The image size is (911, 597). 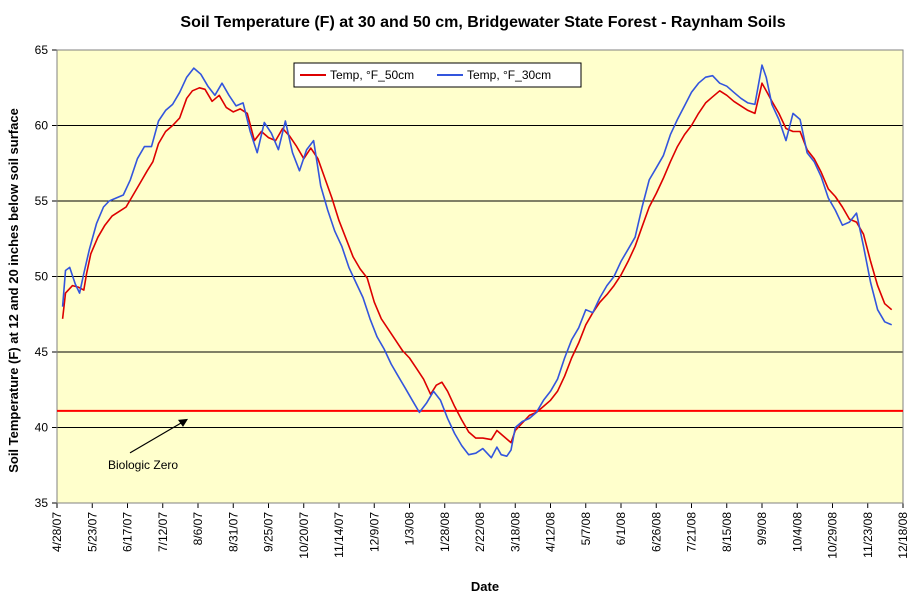 I want to click on x-tick-label: 8/15/08, so click(x=727, y=532).